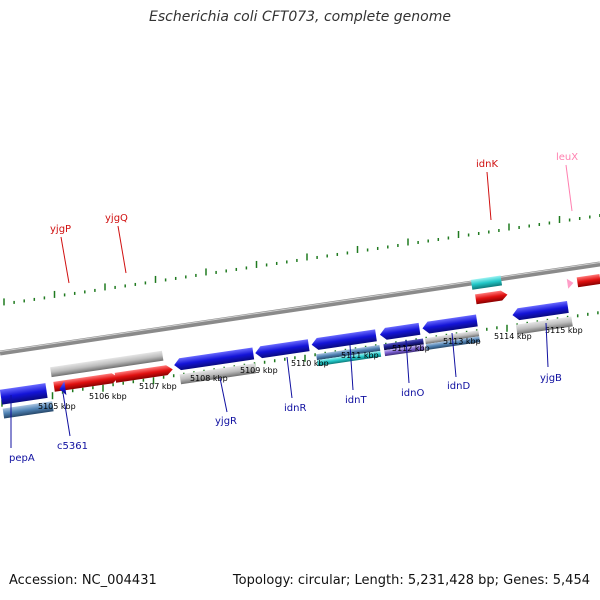 This screenshot has width=600, height=600. I want to click on tick-label-5105: 5105 kbp, so click(57, 406).